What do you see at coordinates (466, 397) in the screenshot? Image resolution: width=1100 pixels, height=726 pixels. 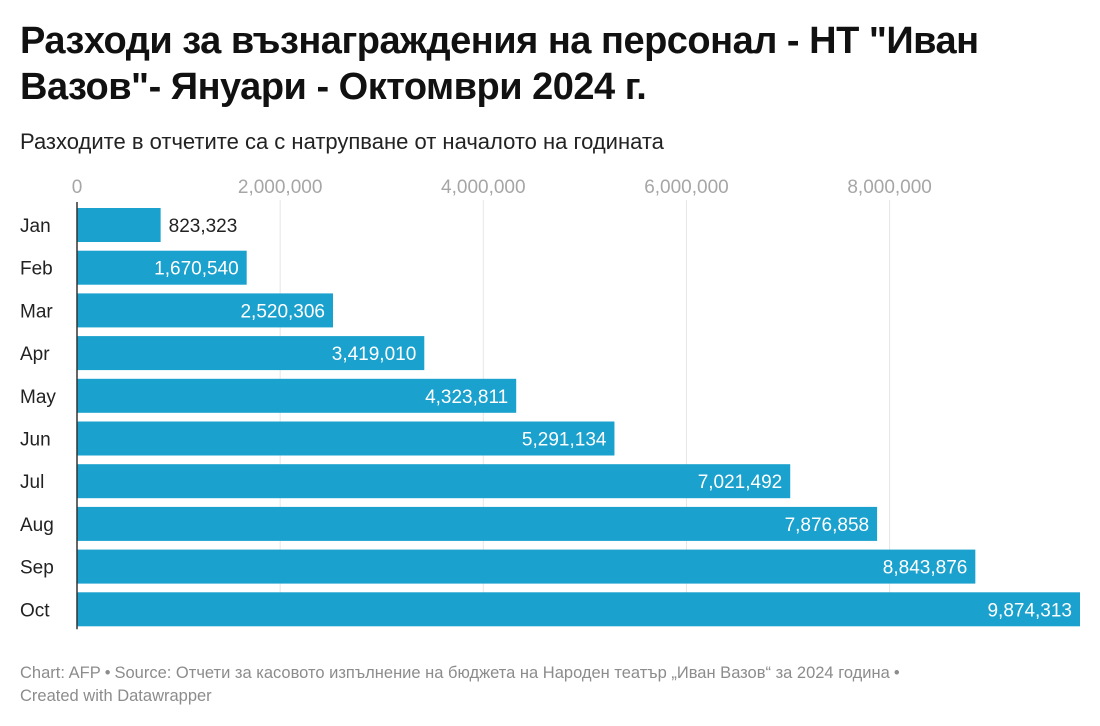 I see `value-label: 4,323,811` at bounding box center [466, 397].